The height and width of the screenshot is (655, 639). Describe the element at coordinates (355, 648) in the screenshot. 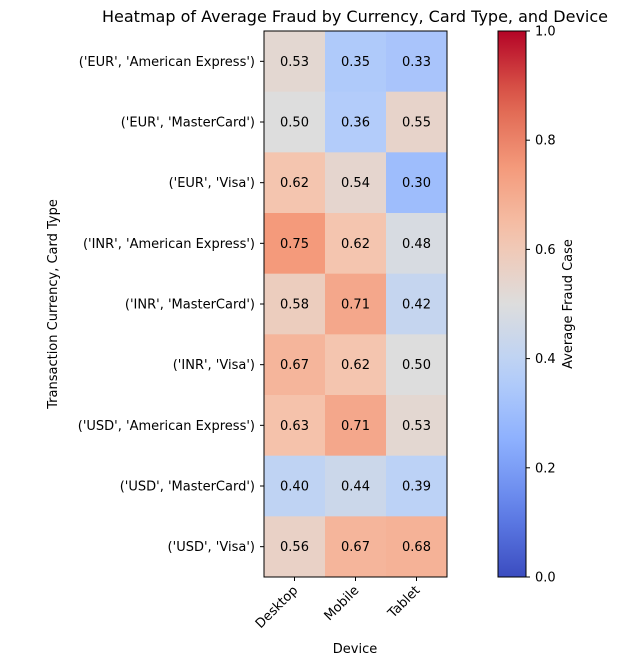

I see `x-axis-label: Device` at that location.